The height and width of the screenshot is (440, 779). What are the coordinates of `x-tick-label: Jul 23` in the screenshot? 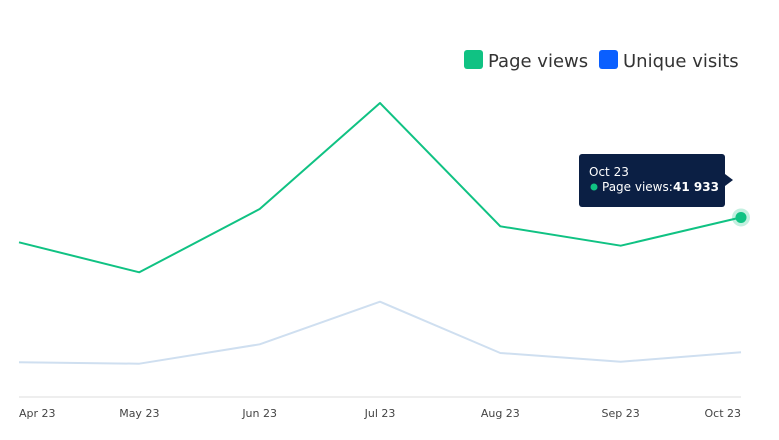 It's located at (380, 413).